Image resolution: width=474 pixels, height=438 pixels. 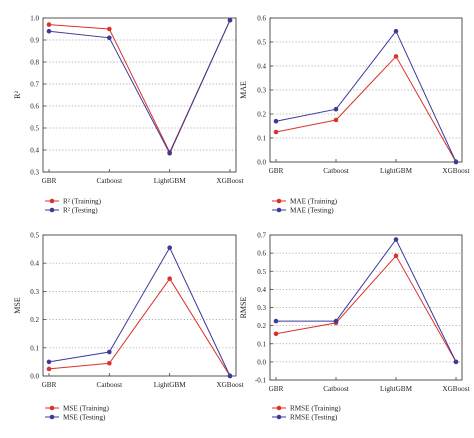 What do you see at coordinates (315, 409) in the screenshot?
I see `legend-label: RMSE (Training)` at bounding box center [315, 409].